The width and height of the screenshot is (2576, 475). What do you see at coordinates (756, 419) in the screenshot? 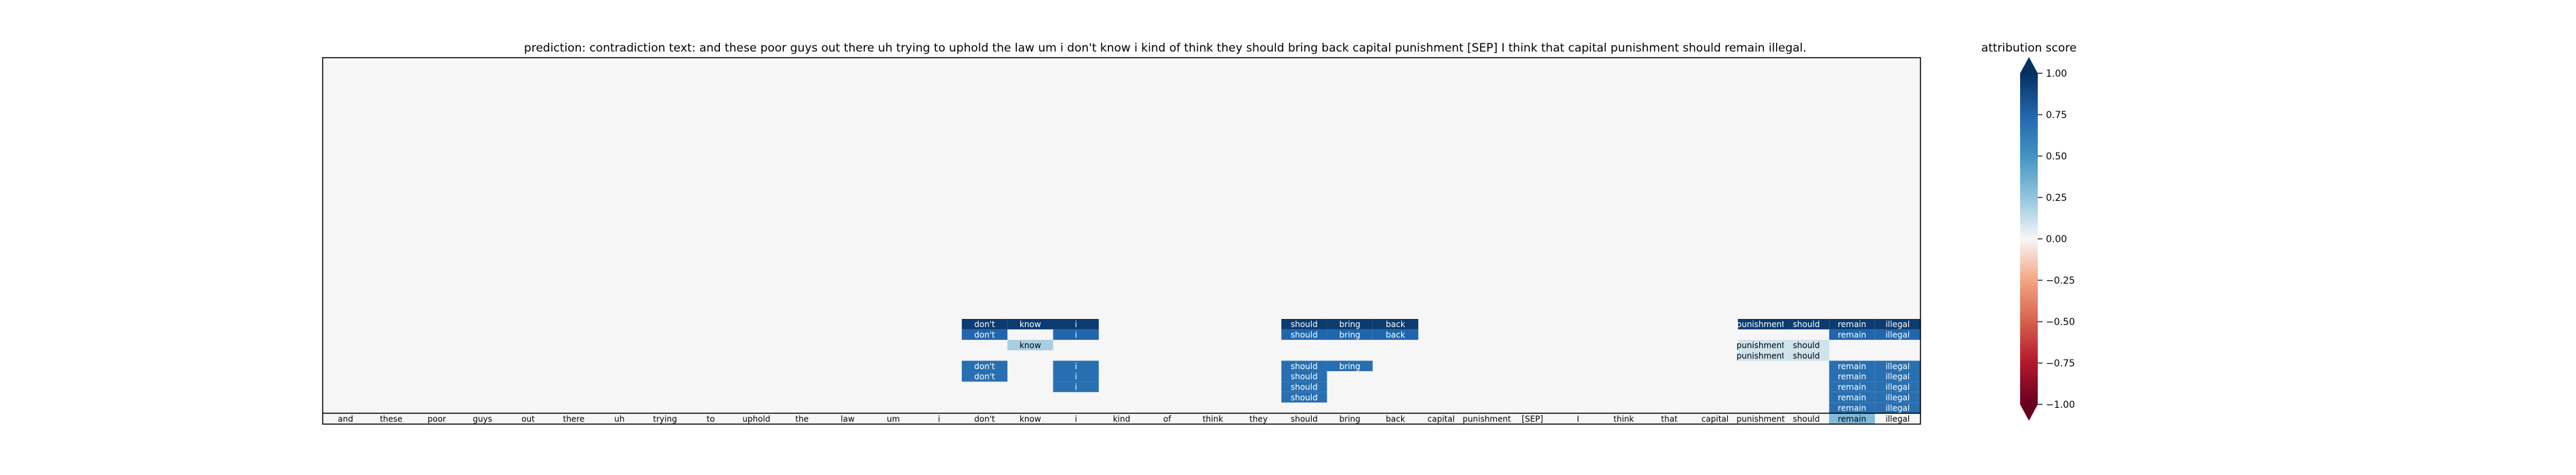
I see `token-tick-label: uphold` at bounding box center [756, 419].